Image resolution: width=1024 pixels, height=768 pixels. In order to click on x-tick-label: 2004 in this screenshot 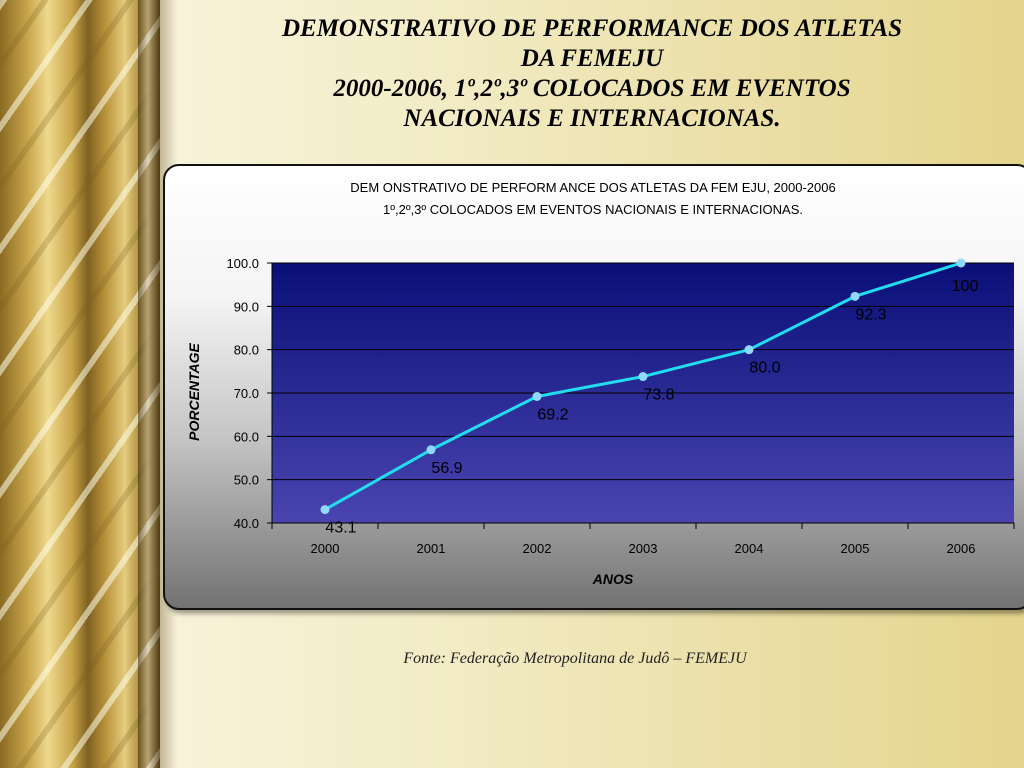, I will do `click(749, 548)`.